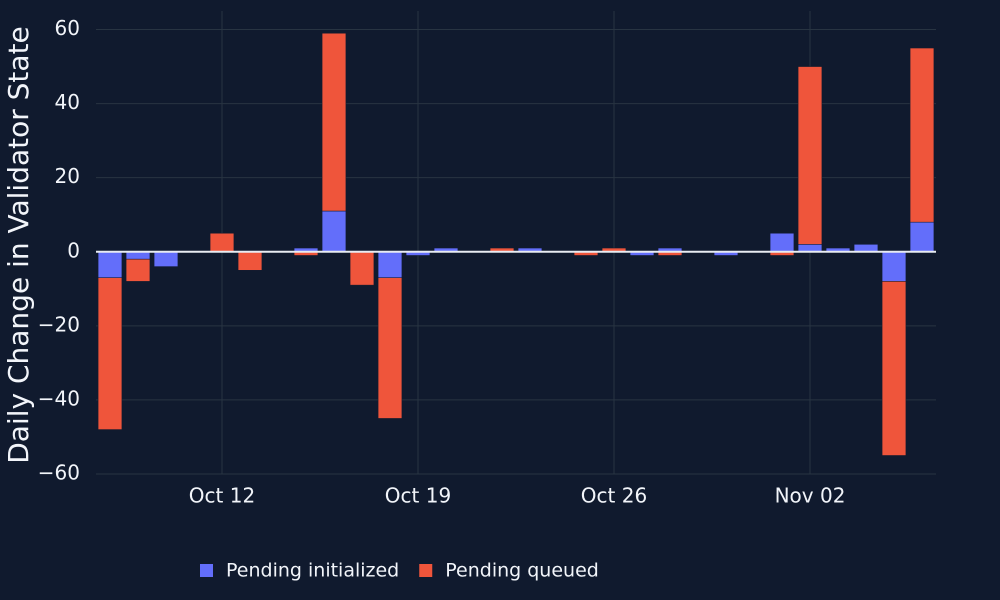 This screenshot has width=1000, height=600. I want to click on y-tick-label: −60, so click(59, 473).